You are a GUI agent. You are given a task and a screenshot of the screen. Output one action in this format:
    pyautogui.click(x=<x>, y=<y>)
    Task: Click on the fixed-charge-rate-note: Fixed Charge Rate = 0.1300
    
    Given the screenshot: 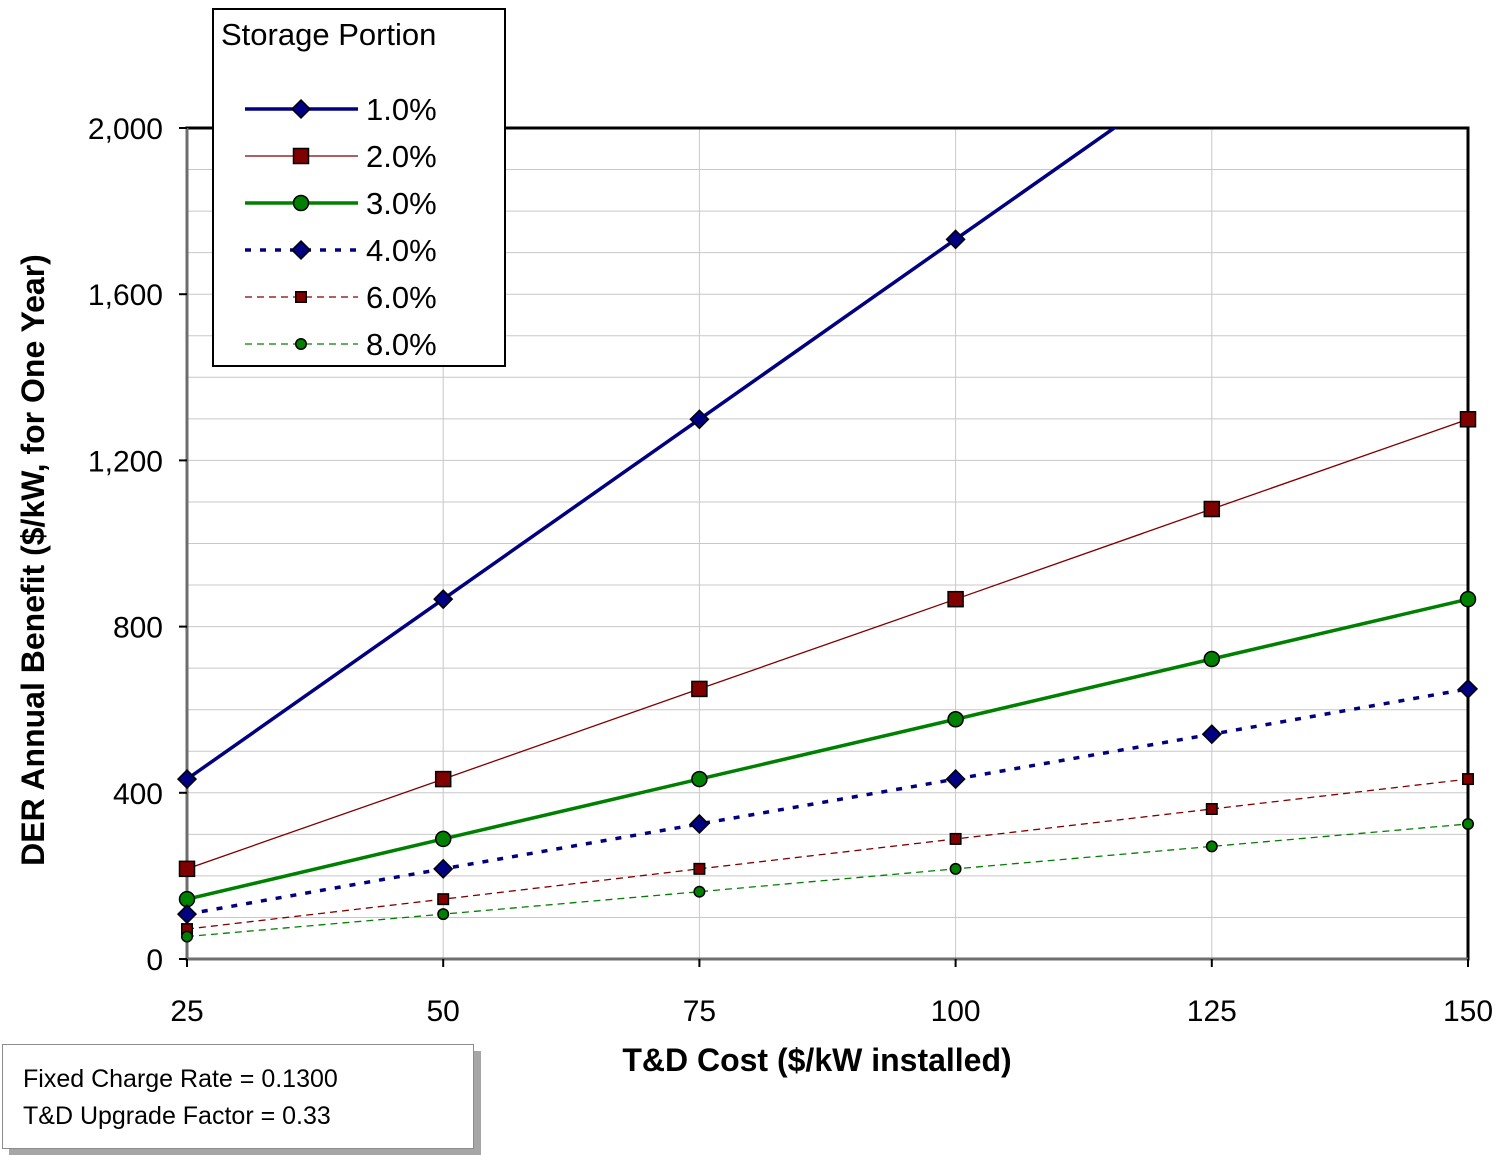 What is the action you would take?
    pyautogui.click(x=180, y=1079)
    